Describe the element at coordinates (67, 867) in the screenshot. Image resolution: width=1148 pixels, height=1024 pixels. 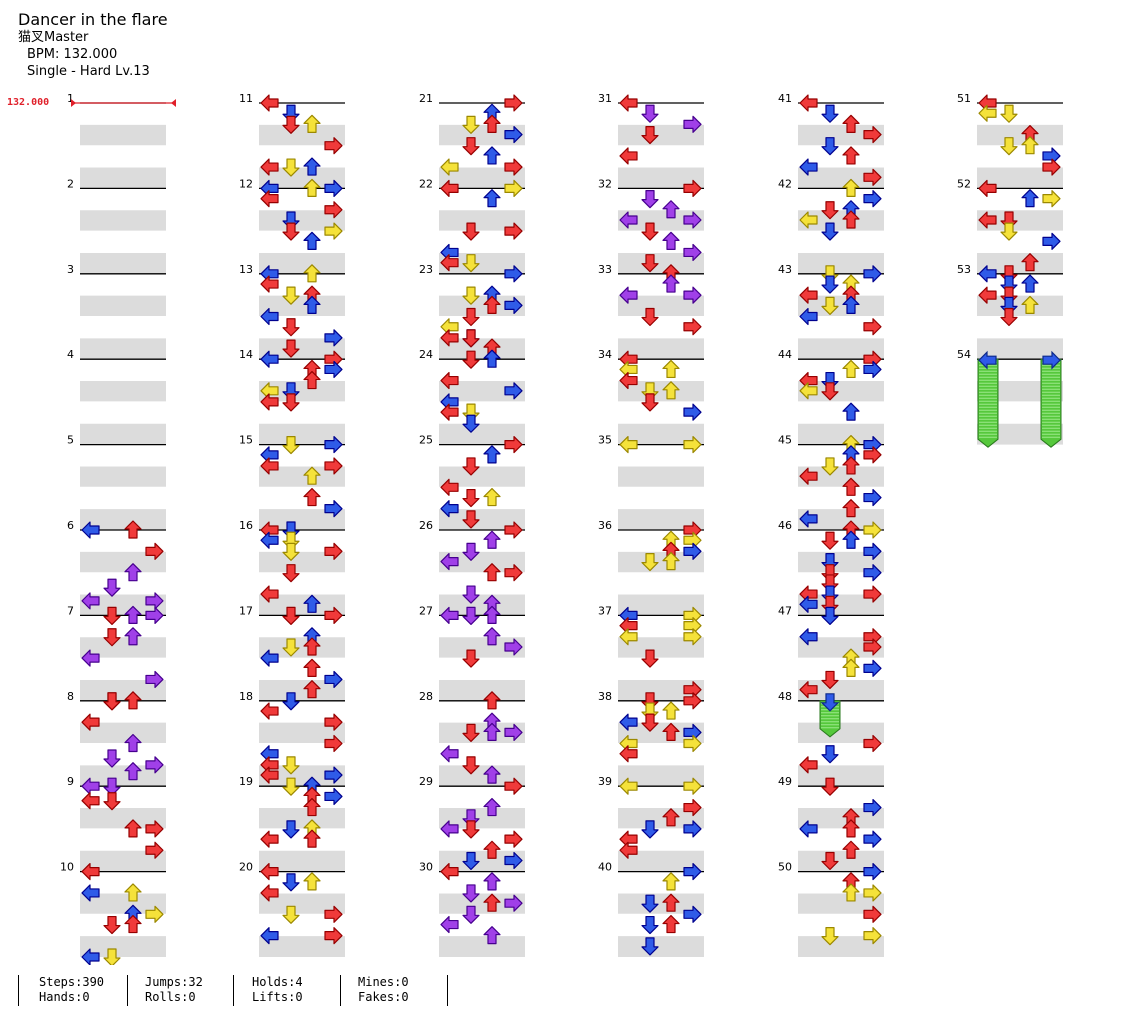
I see `measure-number: 10` at that location.